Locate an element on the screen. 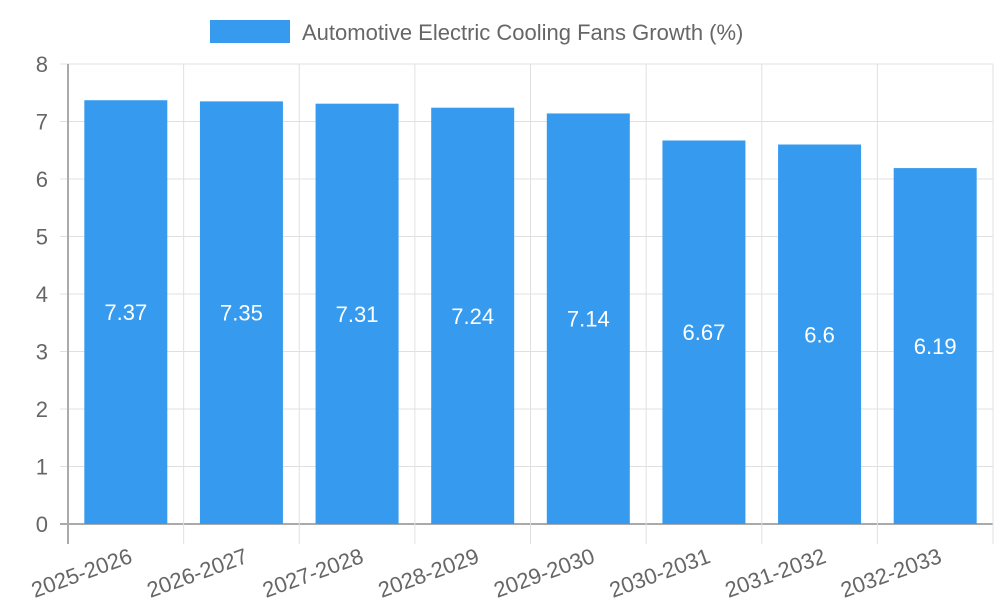 The image size is (1000, 600). bar-value-label: 7.14 is located at coordinates (588, 319).